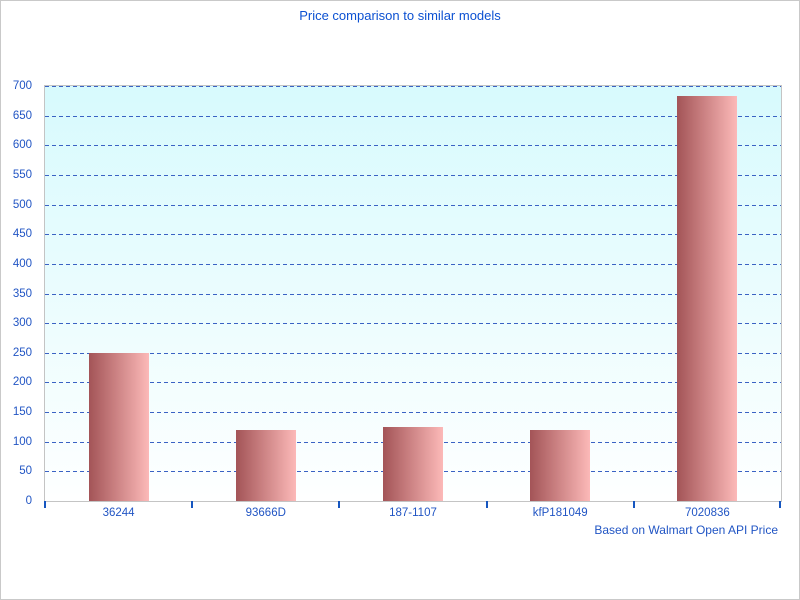 Image resolution: width=800 pixels, height=600 pixels. I want to click on y-axis-tick-label: 300, so click(22, 323).